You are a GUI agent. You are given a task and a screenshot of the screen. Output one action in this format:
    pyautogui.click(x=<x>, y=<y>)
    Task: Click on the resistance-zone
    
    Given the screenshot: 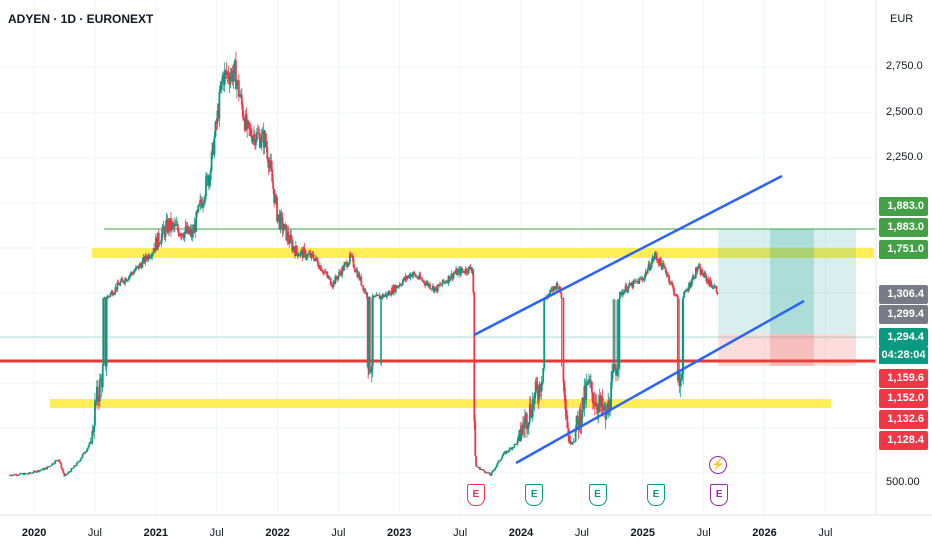 What is the action you would take?
    pyautogui.click(x=483, y=253)
    